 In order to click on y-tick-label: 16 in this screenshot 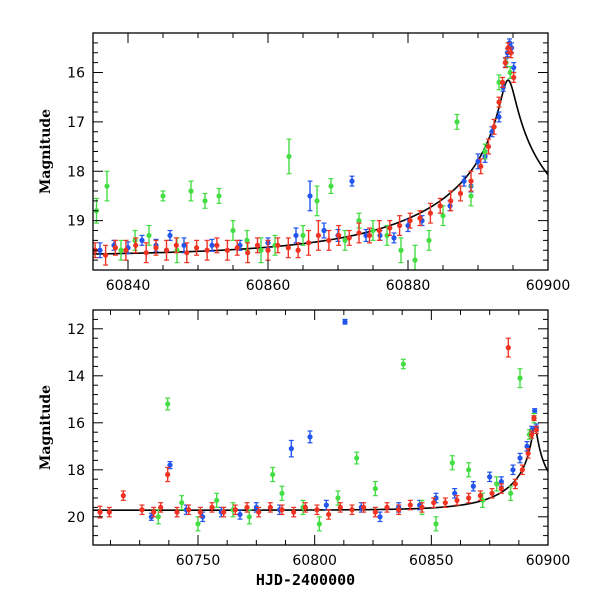, I will do `click(76, 74)`.